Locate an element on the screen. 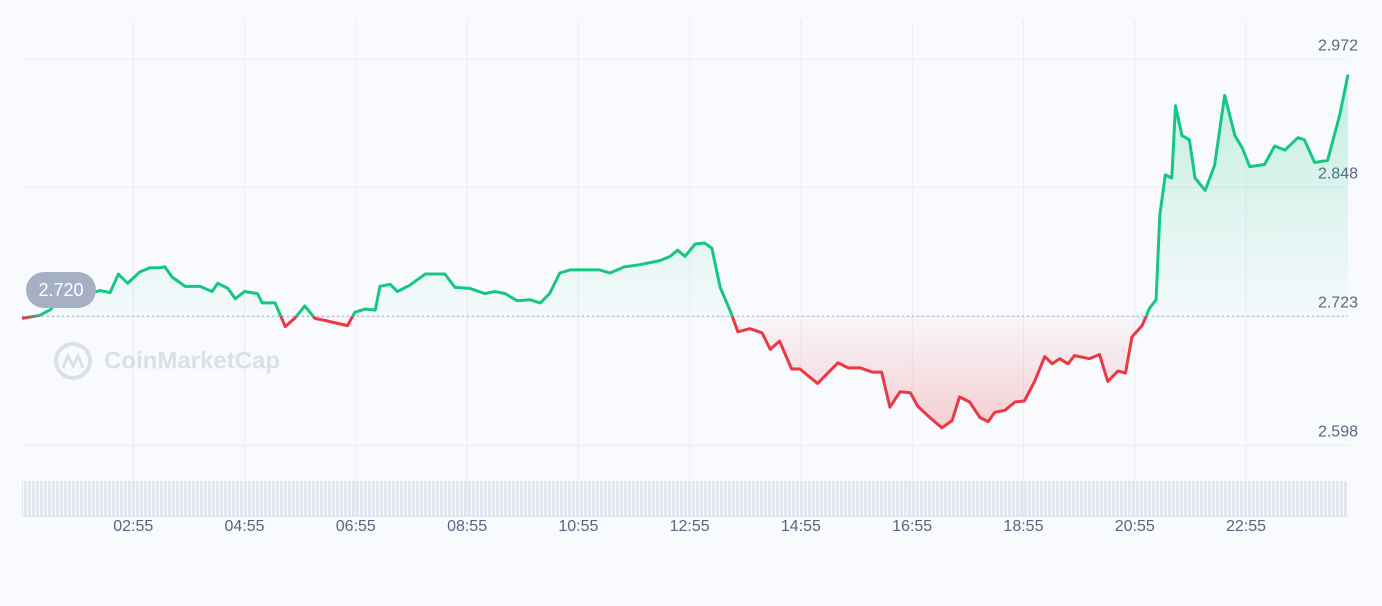  x-tick-label: 04:55 is located at coordinates (245, 526).